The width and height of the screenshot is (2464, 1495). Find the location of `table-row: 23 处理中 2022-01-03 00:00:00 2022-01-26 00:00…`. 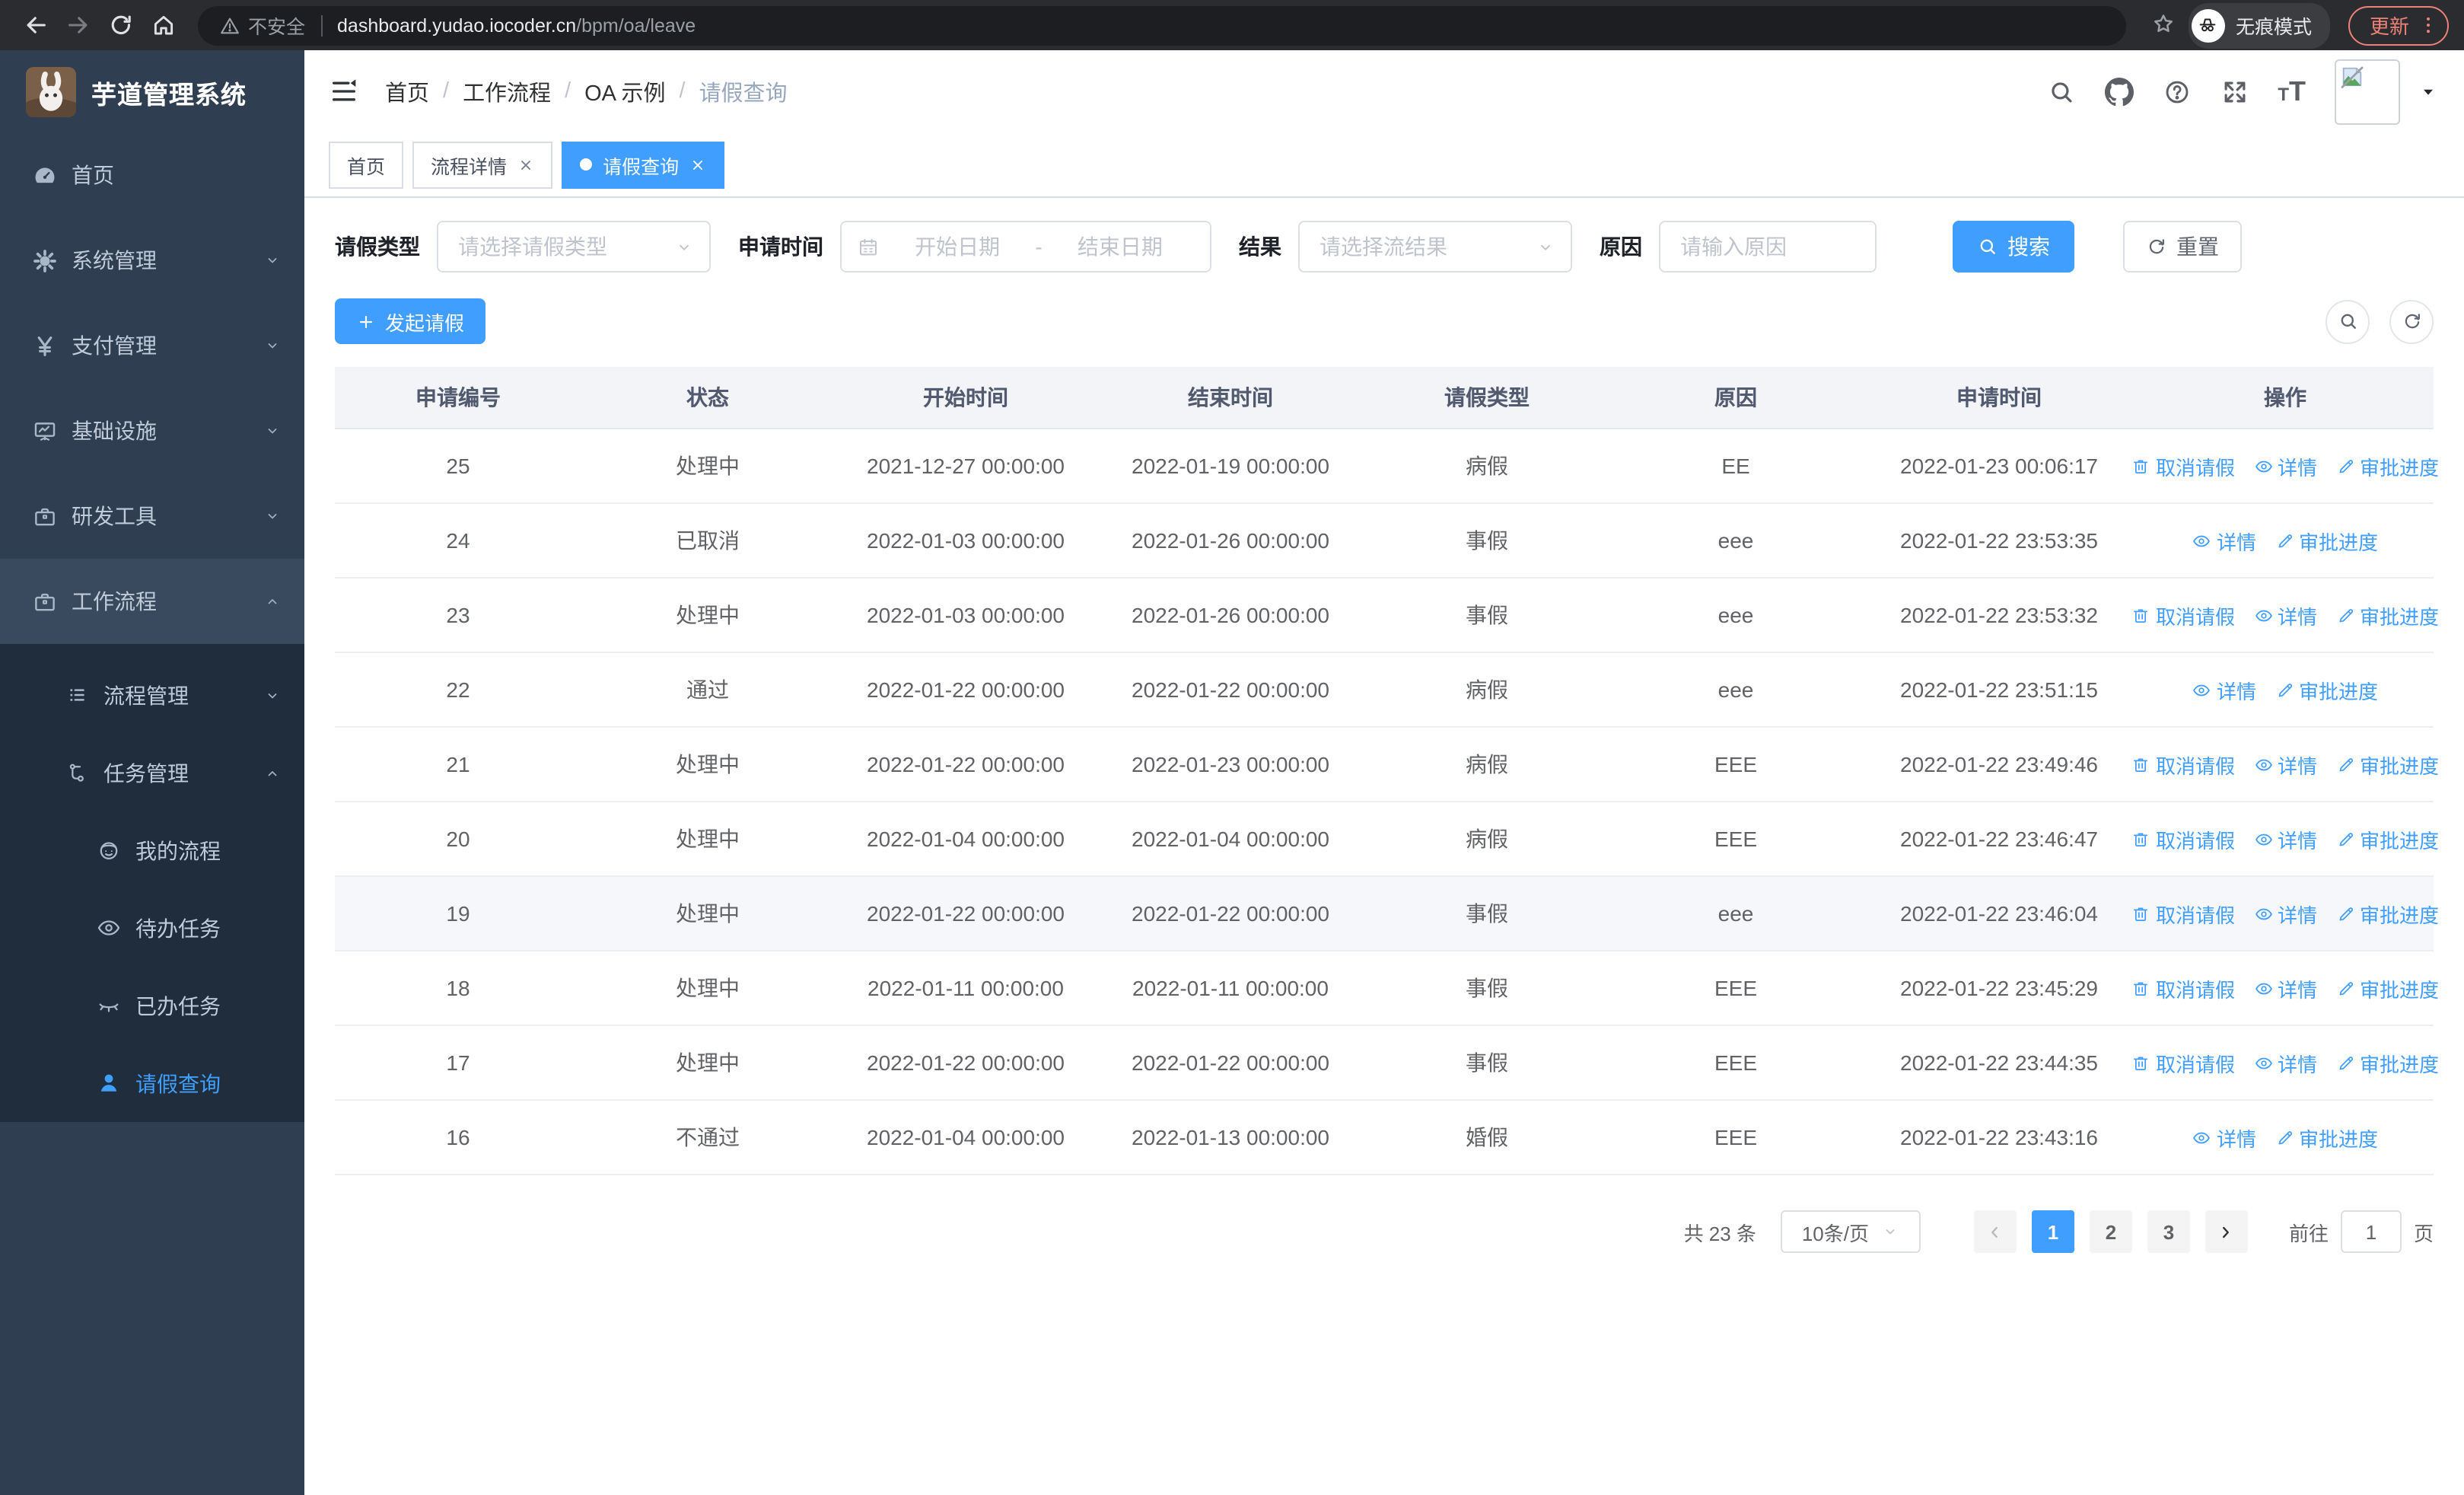

table-row: 23 处理中 2022-01-03 00:00:00 2022-01-26 00:00… is located at coordinates (1387, 616).